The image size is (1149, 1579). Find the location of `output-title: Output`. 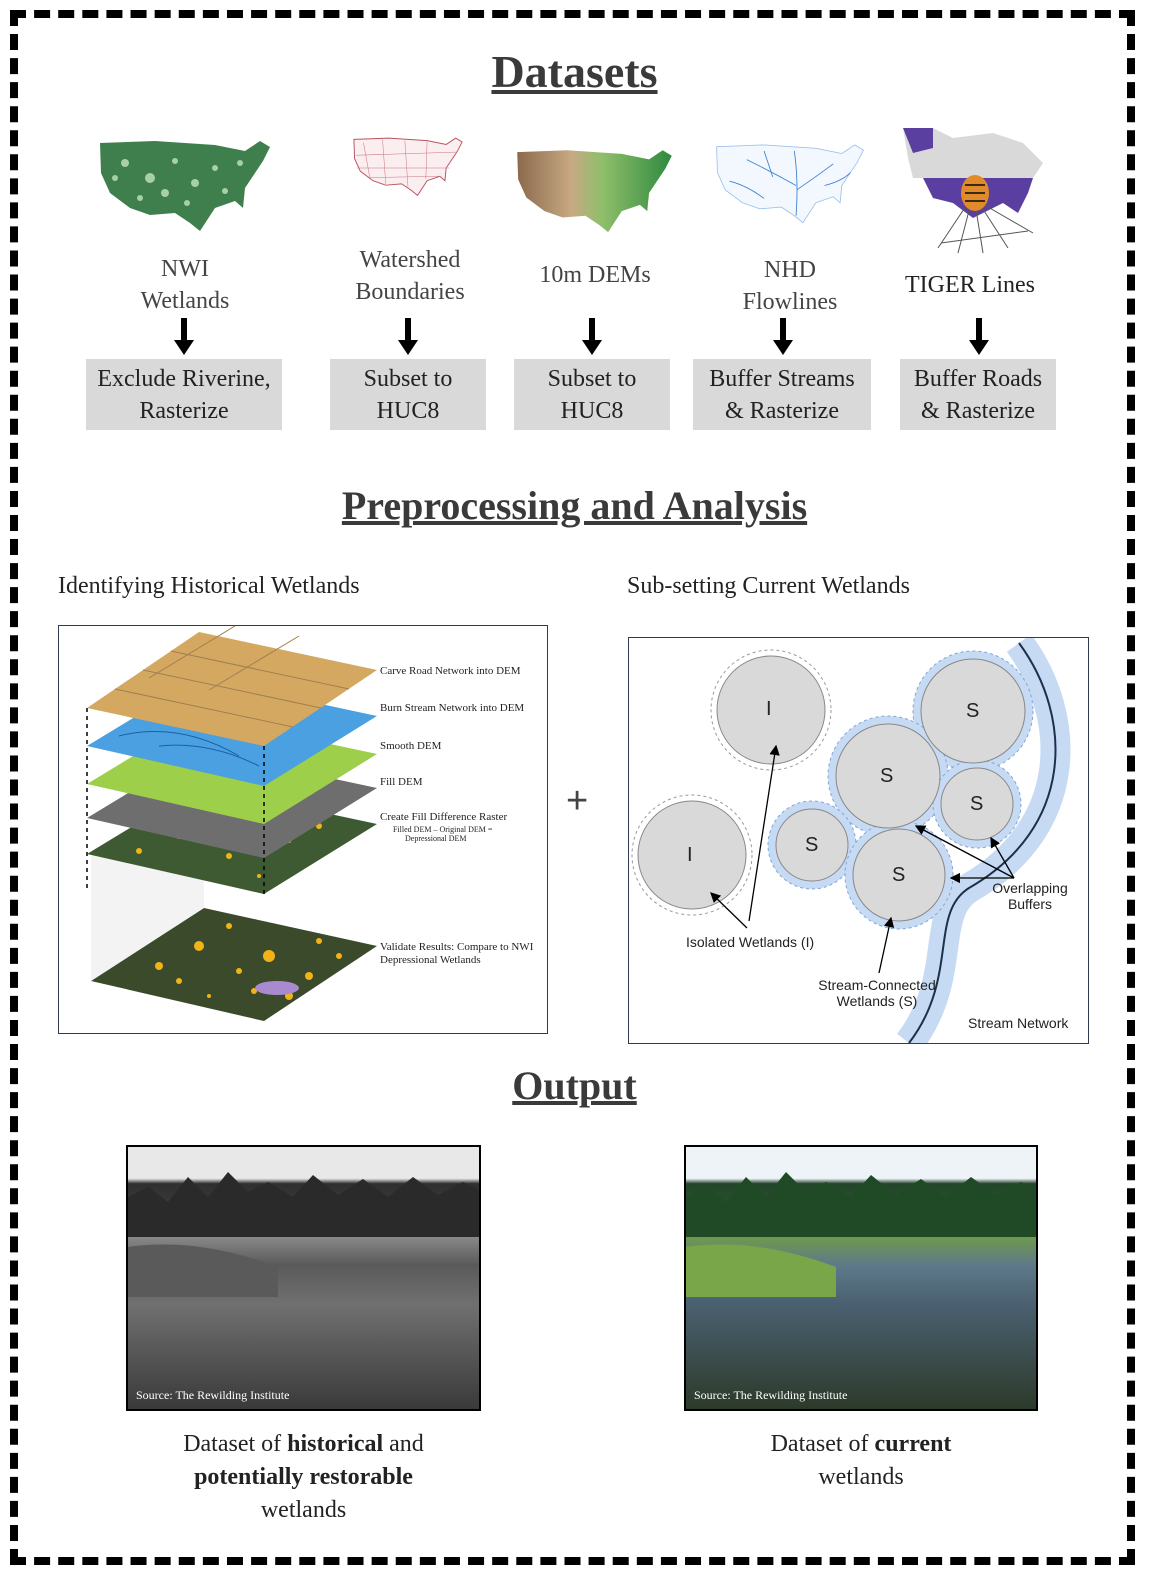

output-title: Output is located at coordinates (574, 1085).